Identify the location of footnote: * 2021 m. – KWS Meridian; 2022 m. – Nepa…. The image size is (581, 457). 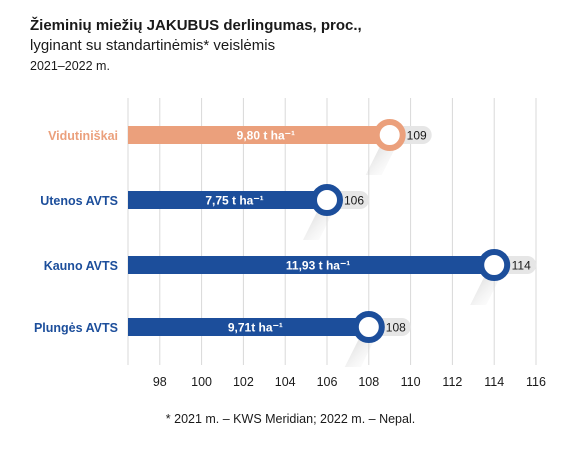
(290, 419).